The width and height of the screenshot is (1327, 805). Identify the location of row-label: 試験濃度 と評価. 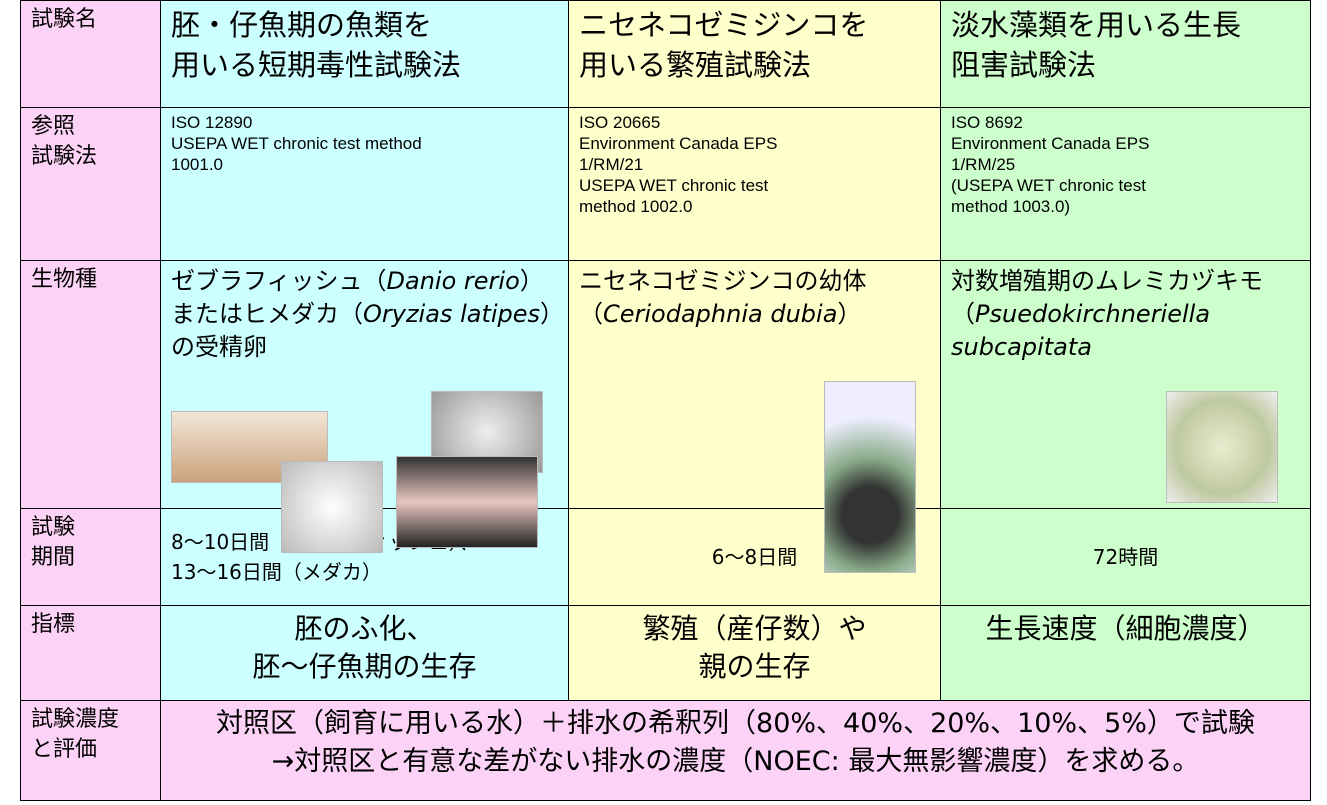
(90, 750).